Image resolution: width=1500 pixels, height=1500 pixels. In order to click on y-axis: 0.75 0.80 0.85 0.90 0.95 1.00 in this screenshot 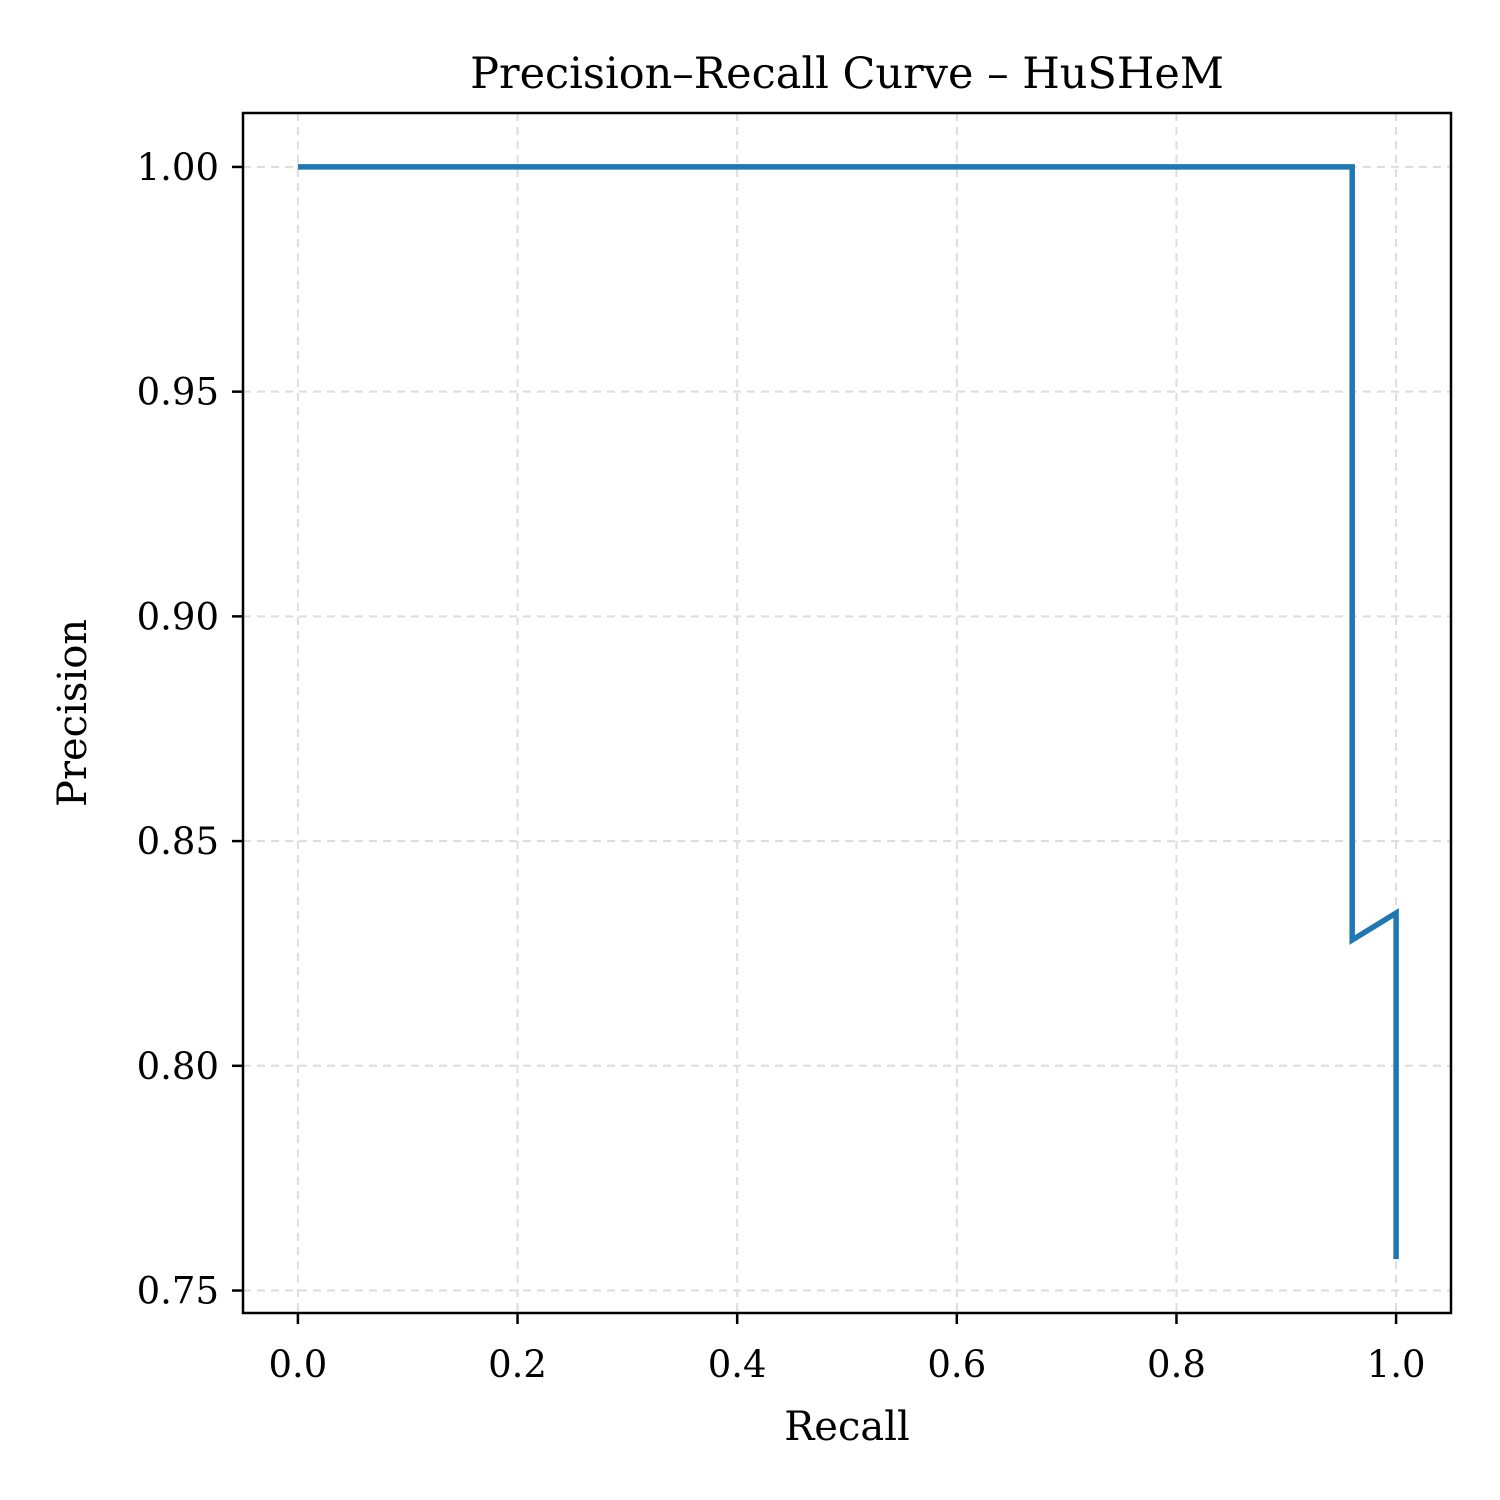, I will do `click(190, 729)`.